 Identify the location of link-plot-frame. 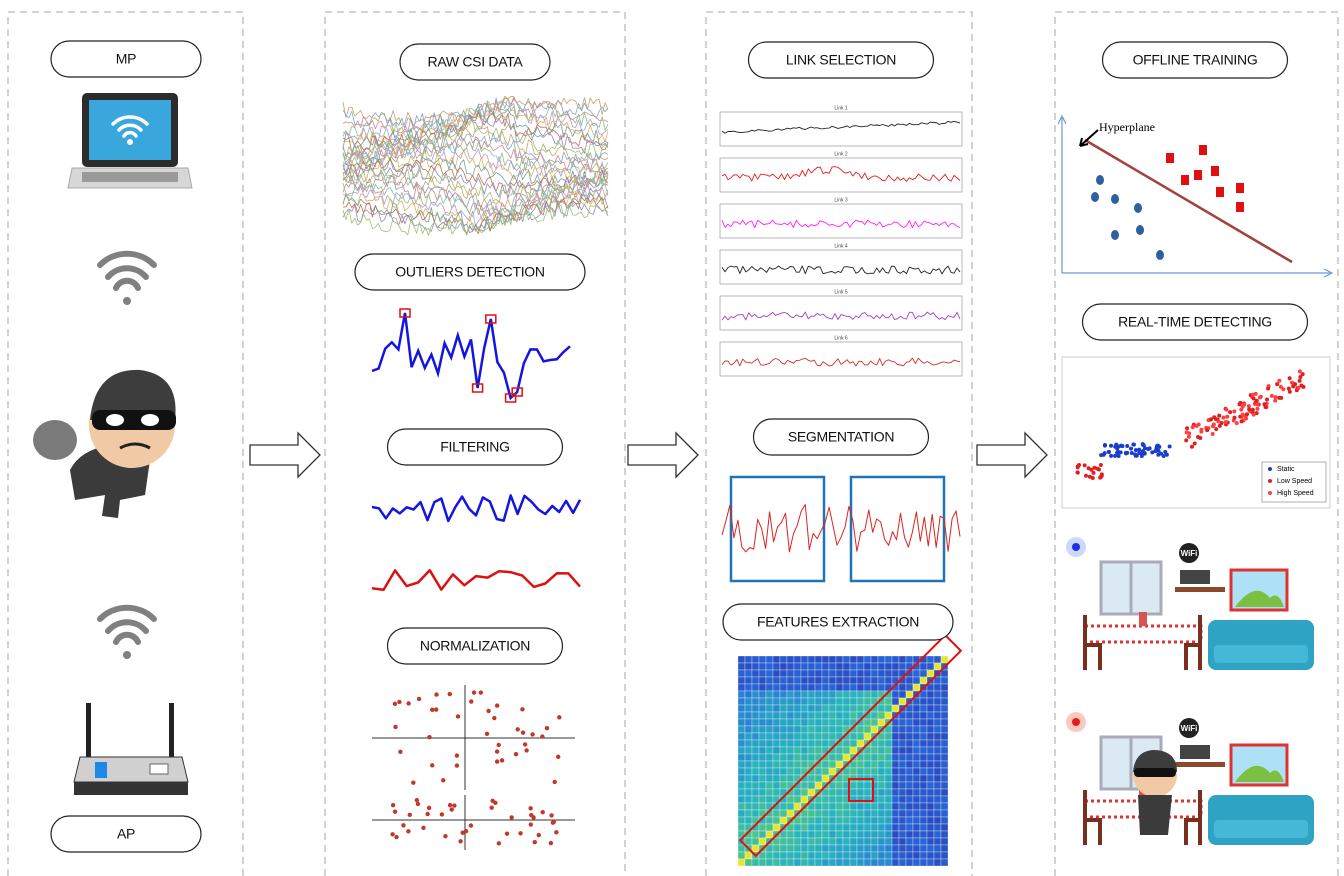
(841, 313).